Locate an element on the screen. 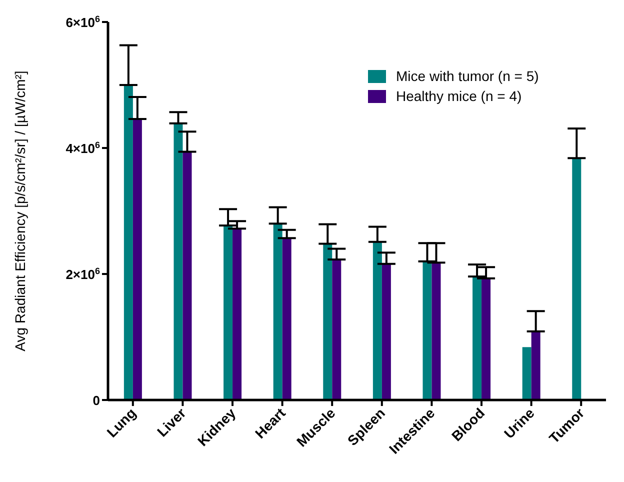 Image resolution: width=624 pixels, height=482 pixels. legend-label: Healthy mice (n = 4) is located at coordinates (459, 96).